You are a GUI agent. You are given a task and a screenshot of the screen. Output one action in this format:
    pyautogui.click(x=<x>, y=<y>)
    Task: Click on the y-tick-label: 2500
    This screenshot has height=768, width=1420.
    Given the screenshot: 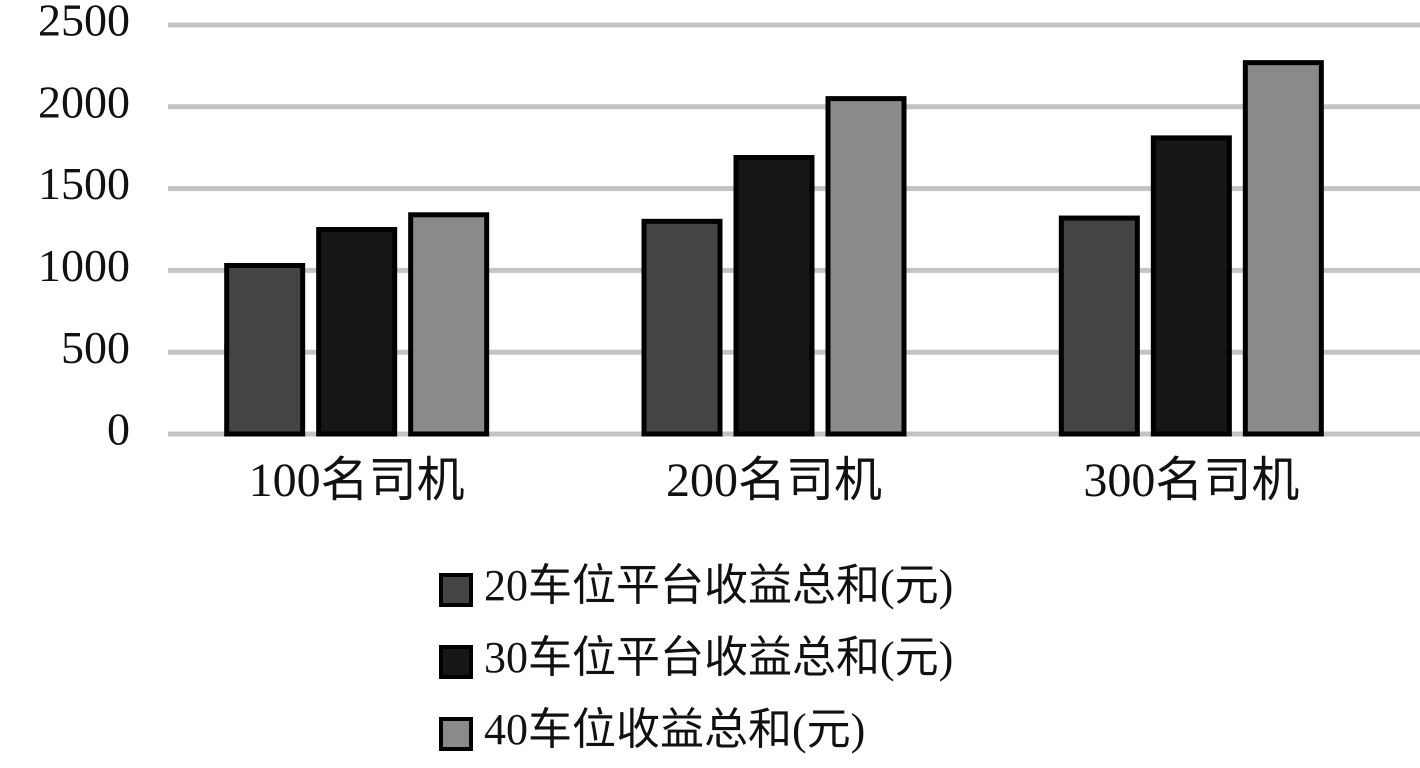 What is the action you would take?
    pyautogui.click(x=84, y=23)
    